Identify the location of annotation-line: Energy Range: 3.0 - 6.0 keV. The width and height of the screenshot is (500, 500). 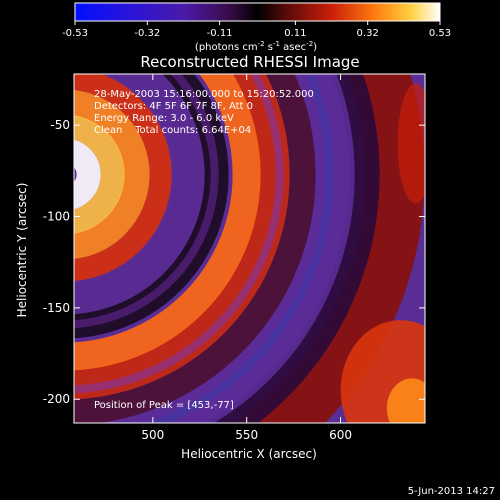
(164, 118).